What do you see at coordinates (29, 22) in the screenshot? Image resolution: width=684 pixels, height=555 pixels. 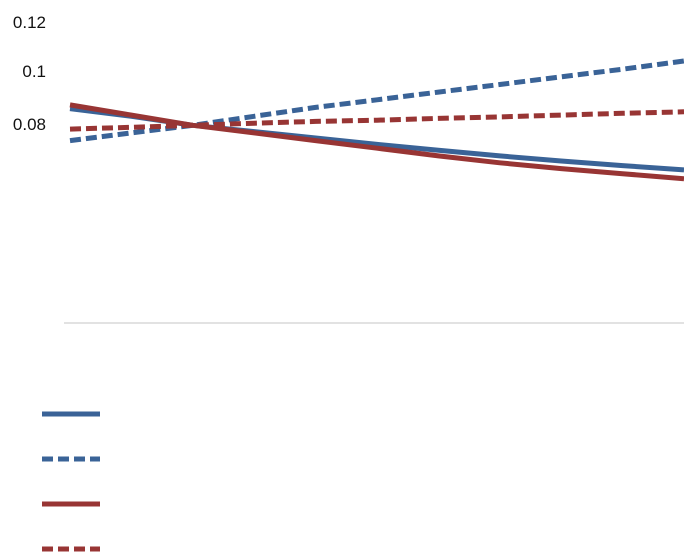 I see `y-tick-label: 0.12` at bounding box center [29, 22].